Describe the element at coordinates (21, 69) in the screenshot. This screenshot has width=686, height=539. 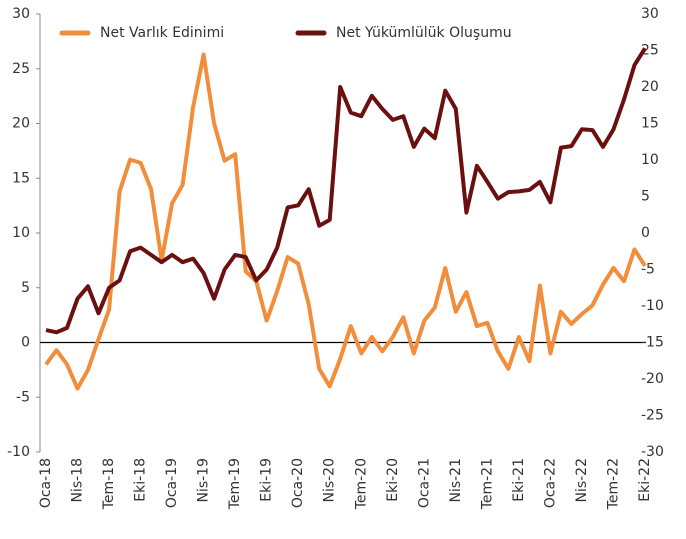
I see `y-tick-label: 25` at that location.